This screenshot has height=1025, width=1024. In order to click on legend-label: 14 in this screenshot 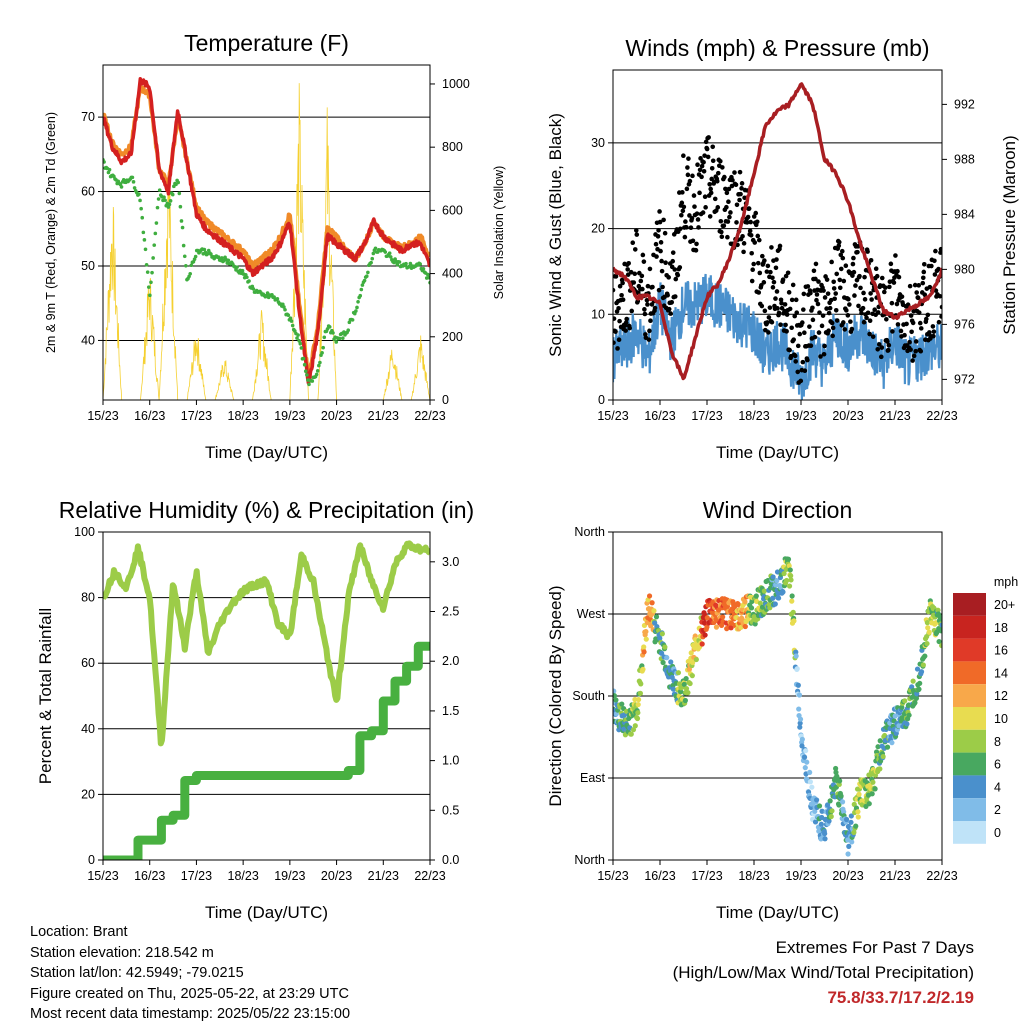, I will do `click(1001, 673)`.